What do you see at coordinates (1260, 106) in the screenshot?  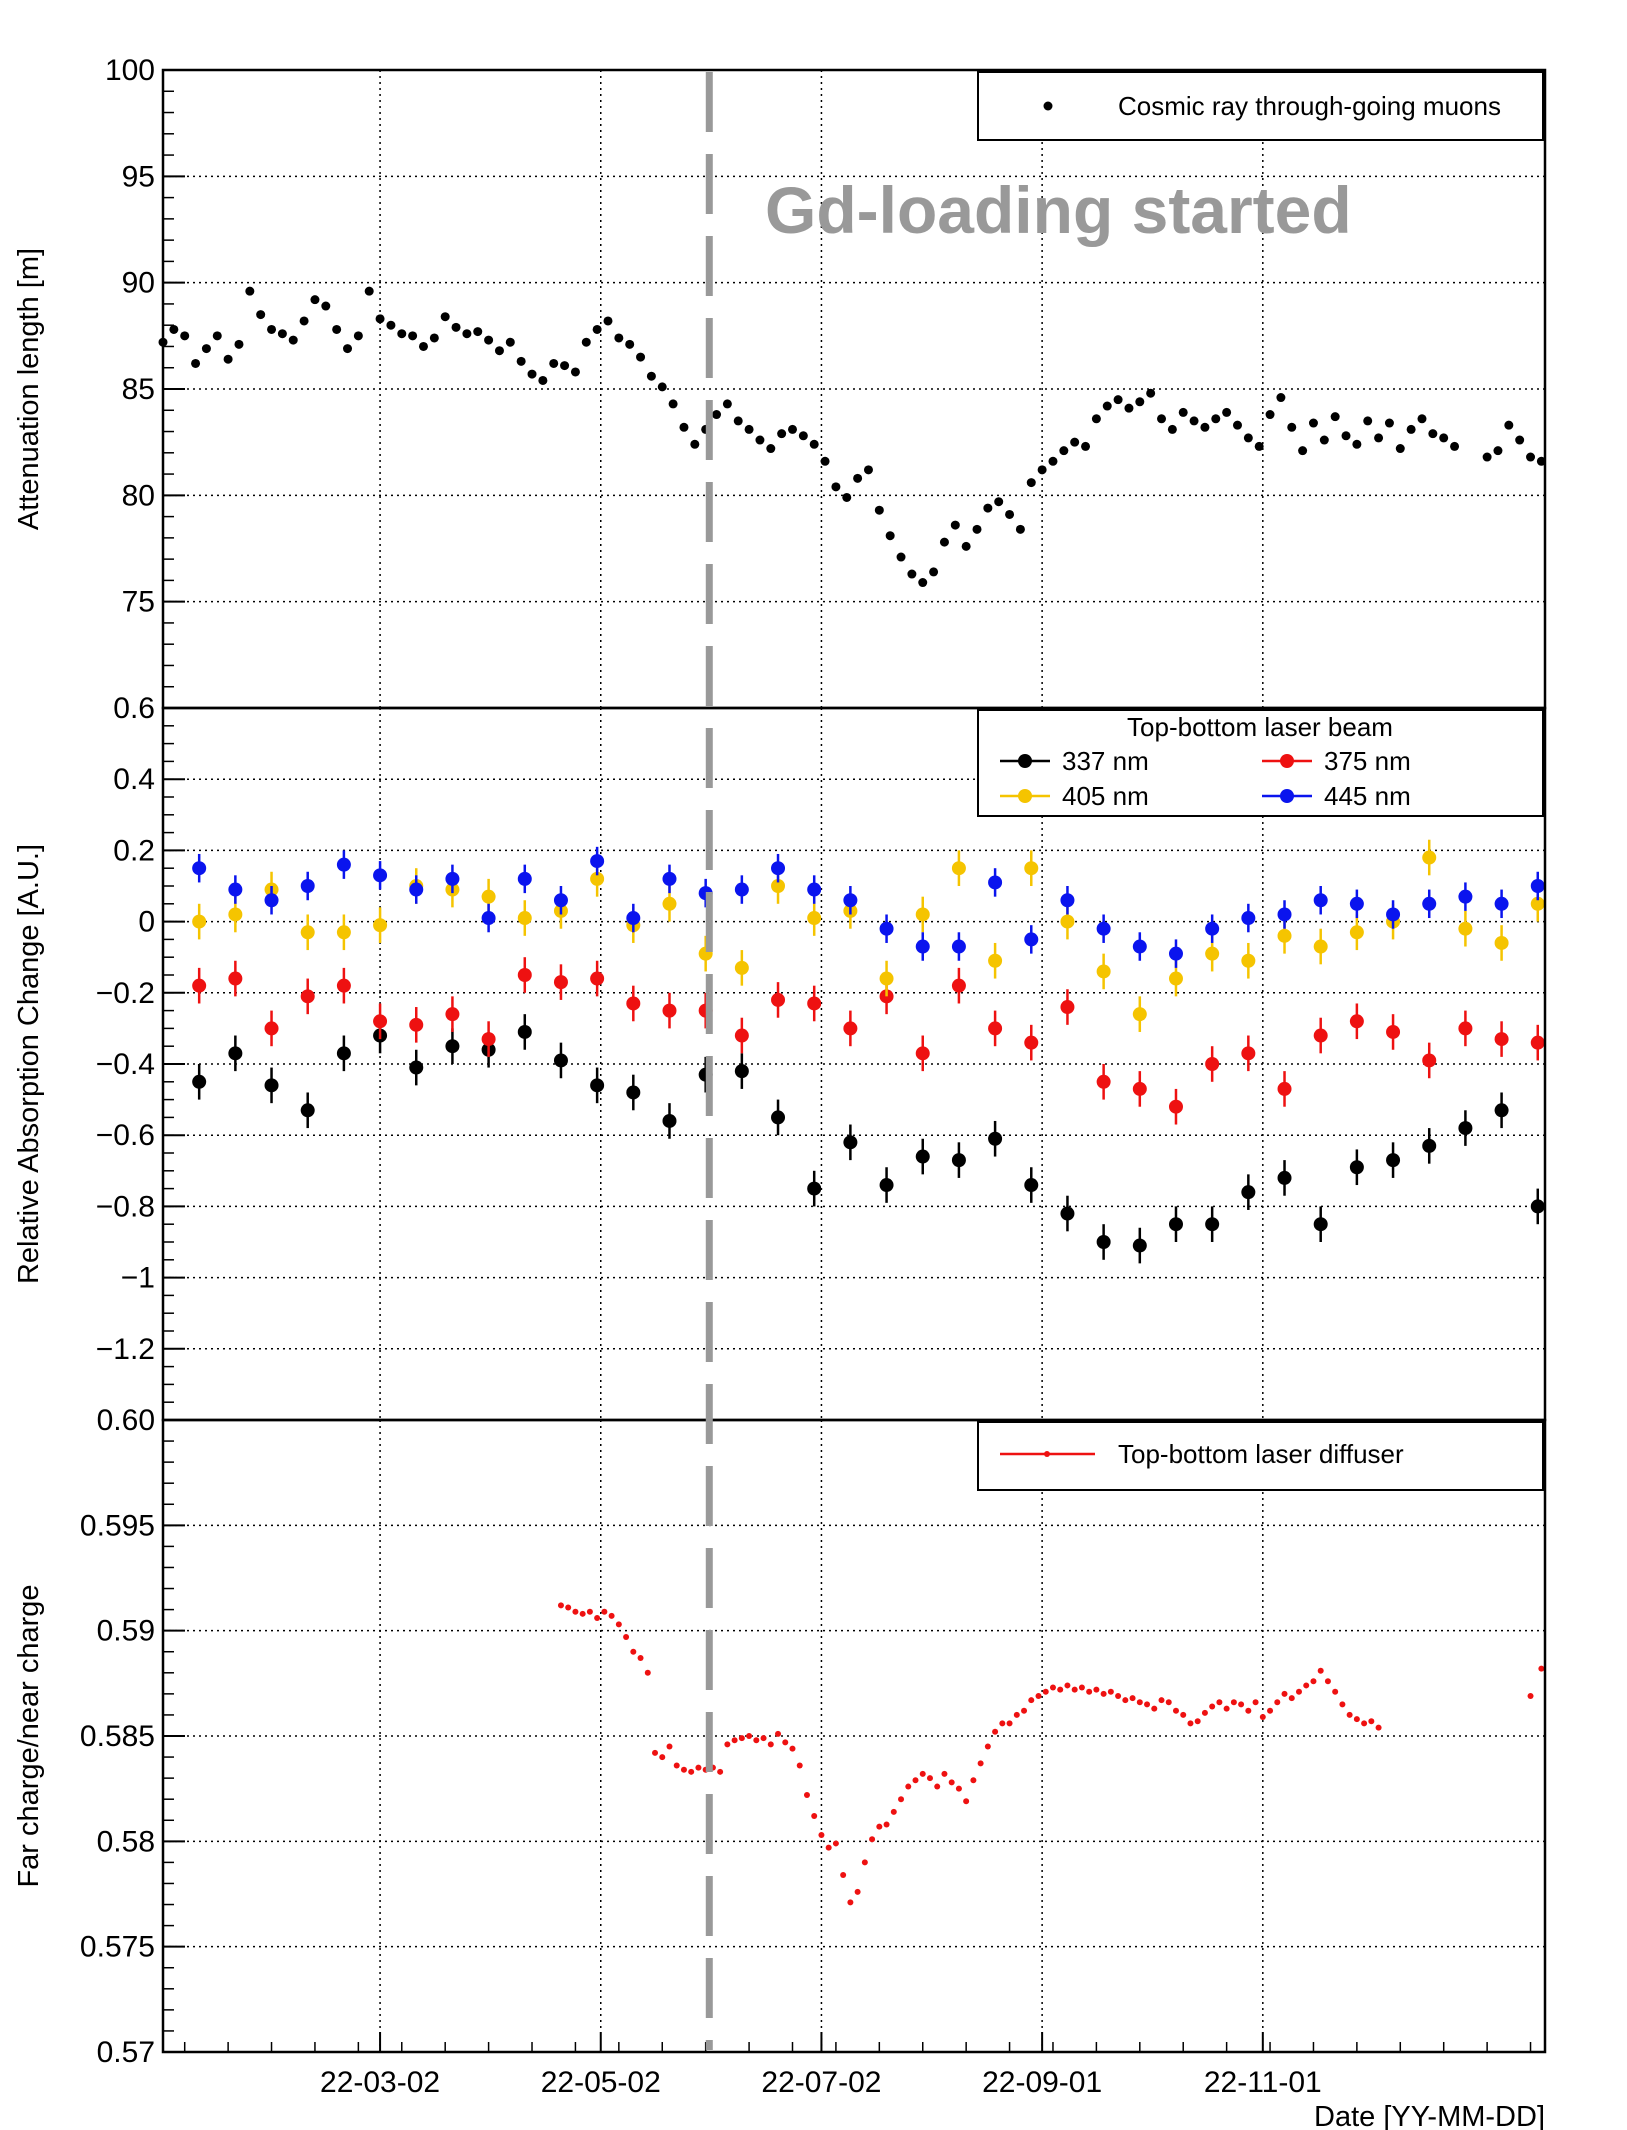 I see `legend: Cosmic ray through-going muons` at bounding box center [1260, 106].